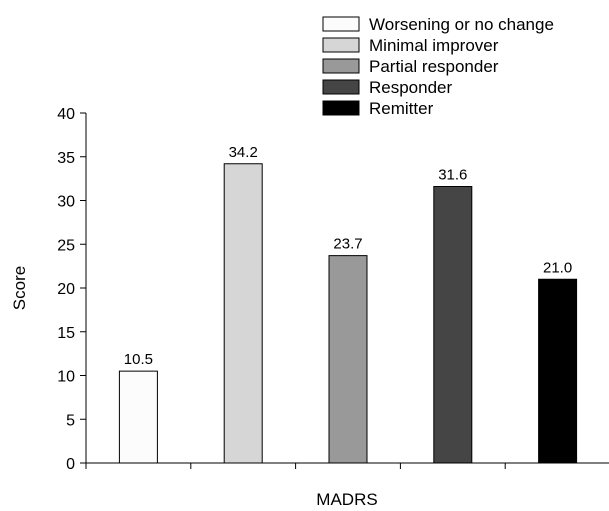 The height and width of the screenshot is (511, 609). I want to click on y-tick-label: 10, so click(66, 377).